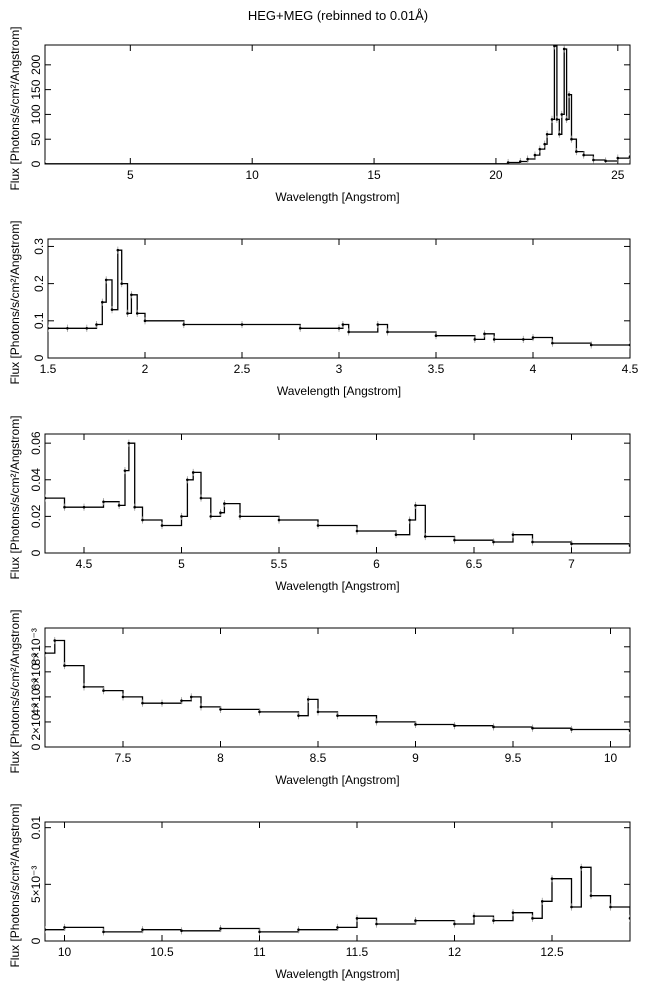  What do you see at coordinates (337, 899) in the screenshot?
I see `data-group` at bounding box center [337, 899].